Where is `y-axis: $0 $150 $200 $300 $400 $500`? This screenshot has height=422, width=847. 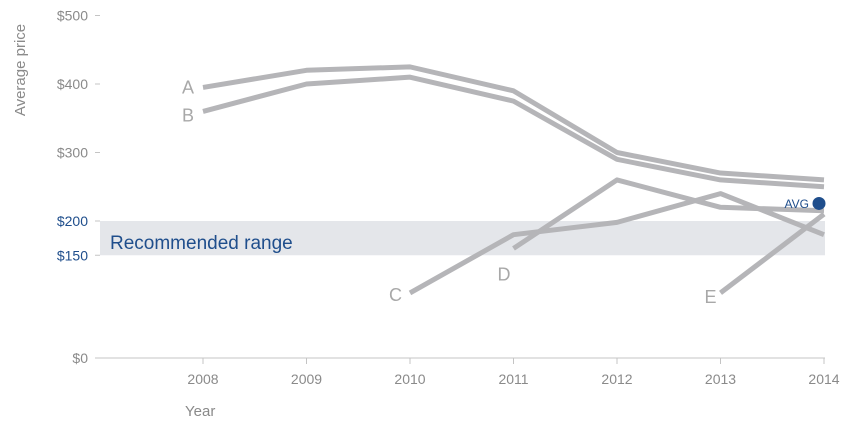
y-axis: $0 $150 $200 $300 $400 $500 is located at coordinates (78, 187).